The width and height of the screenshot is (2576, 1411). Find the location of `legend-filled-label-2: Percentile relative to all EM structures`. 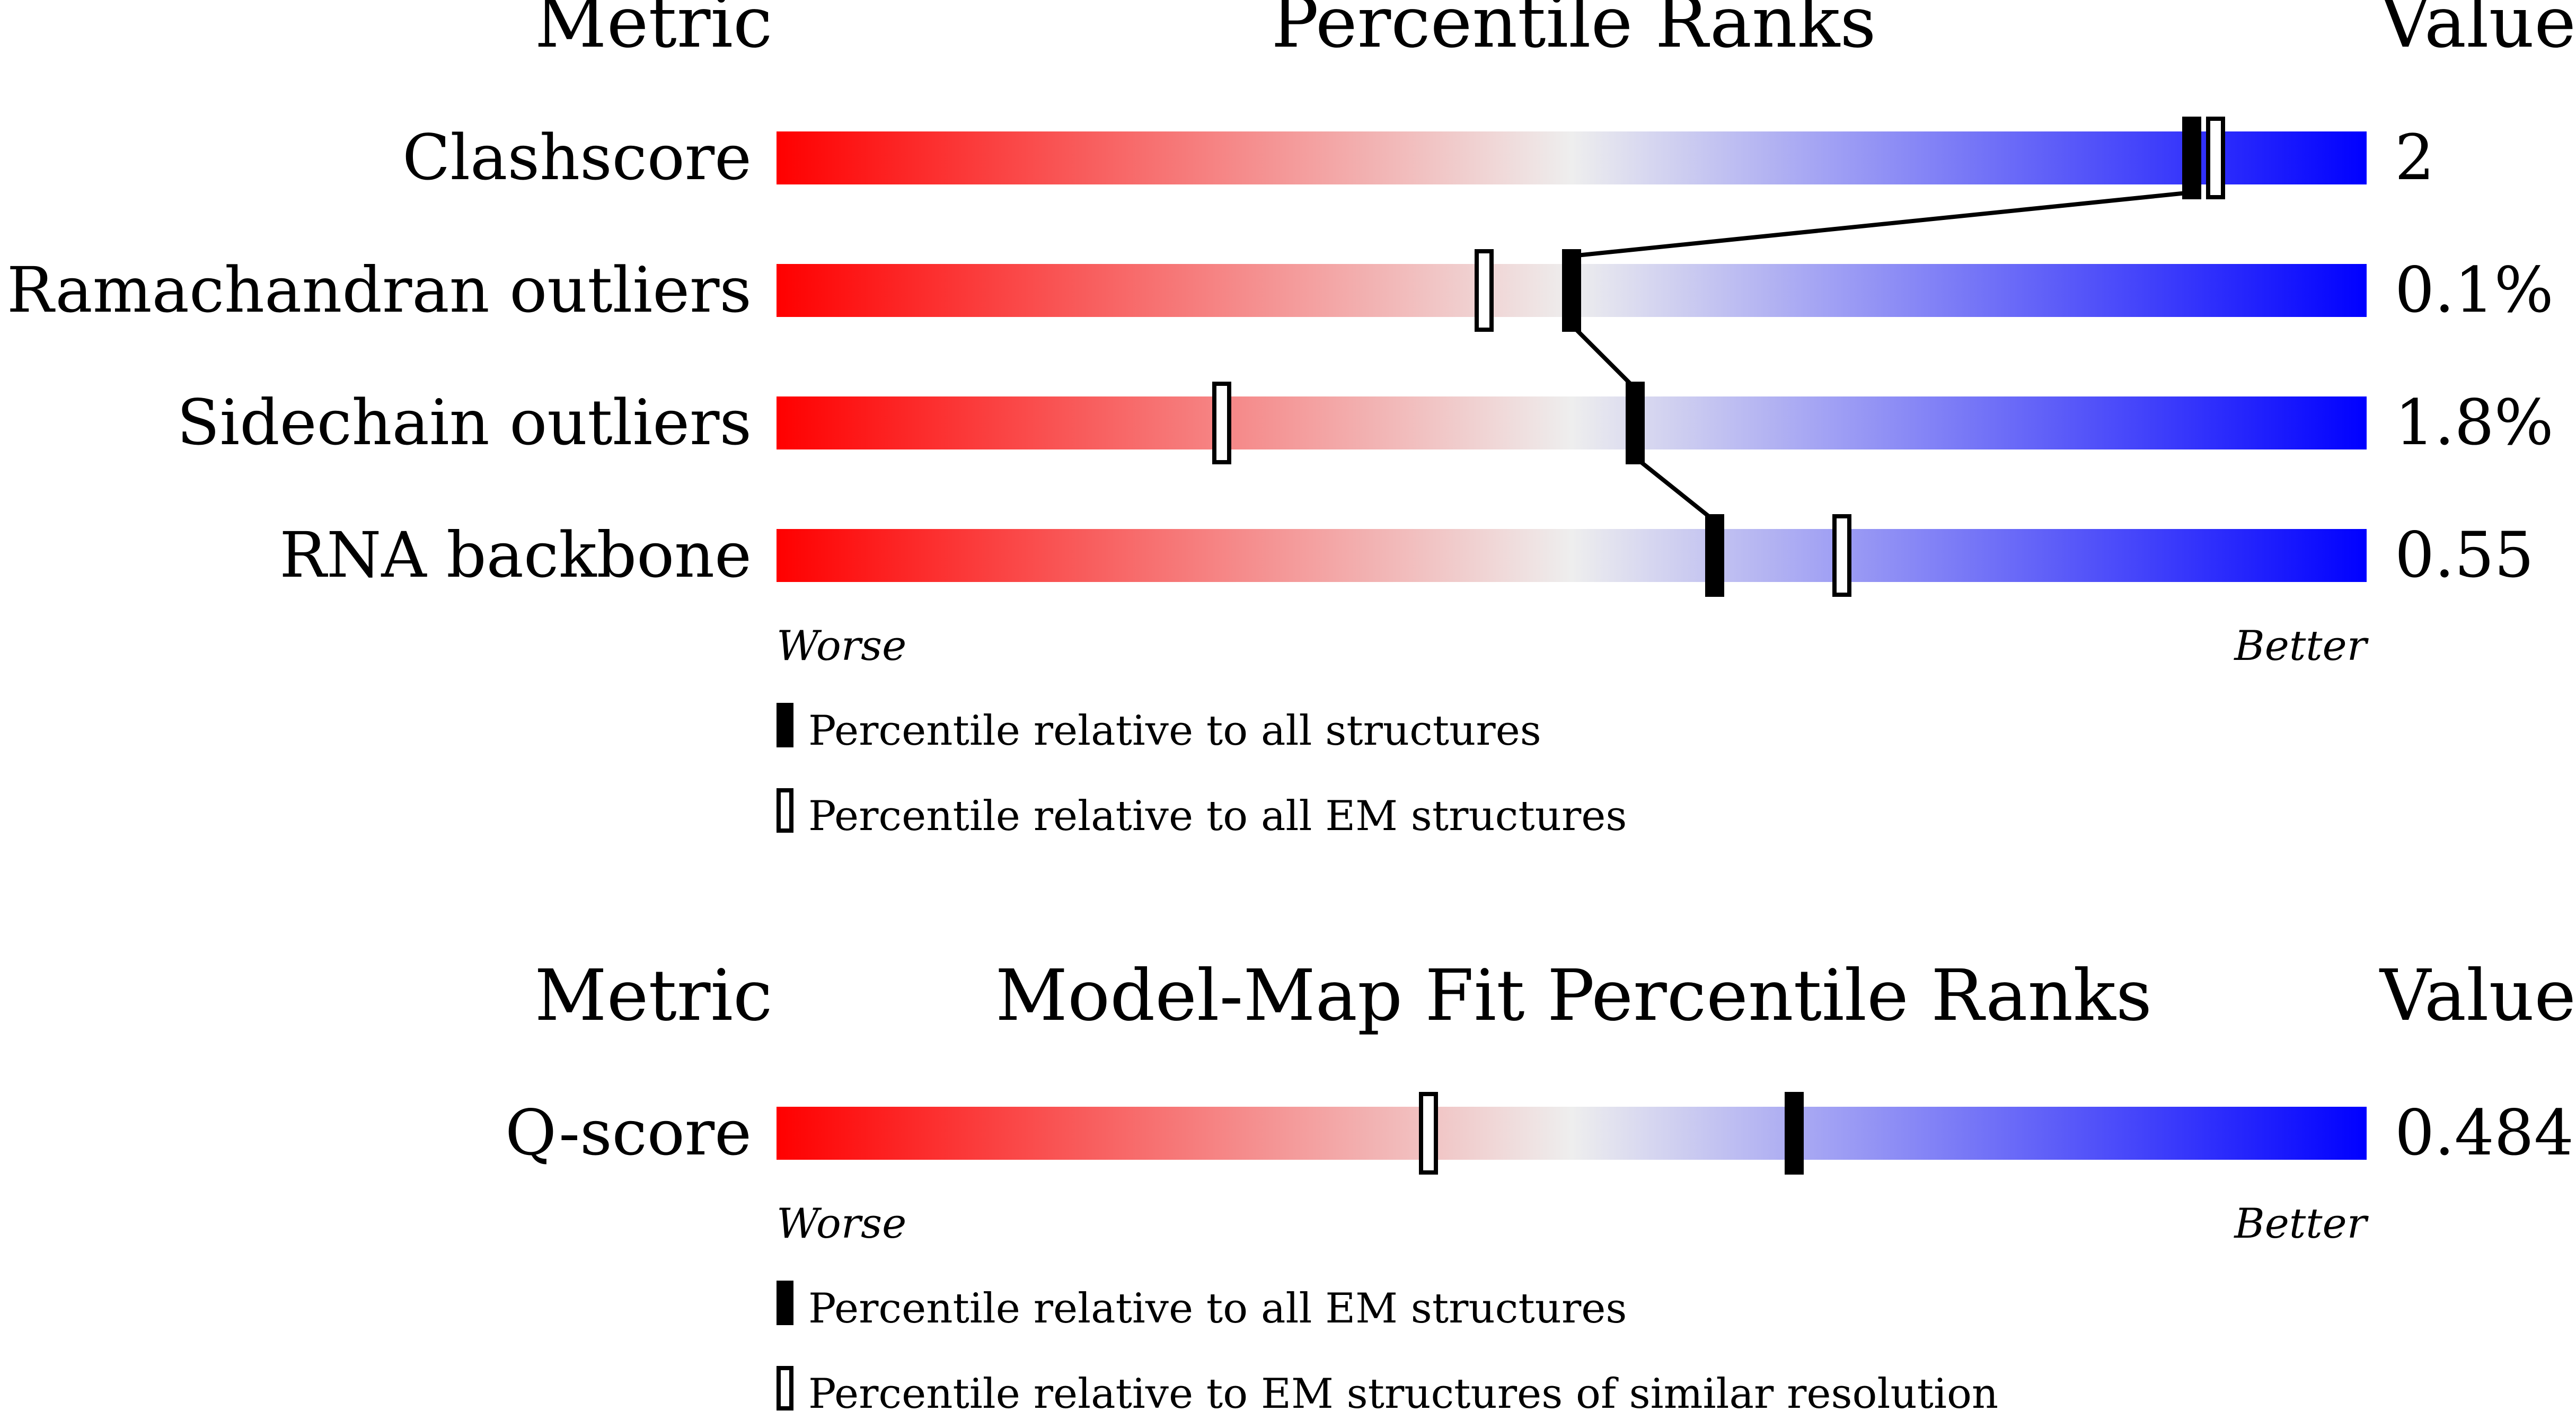

legend-filled-label-2: Percentile relative to all EM structures is located at coordinates (1217, 1309).